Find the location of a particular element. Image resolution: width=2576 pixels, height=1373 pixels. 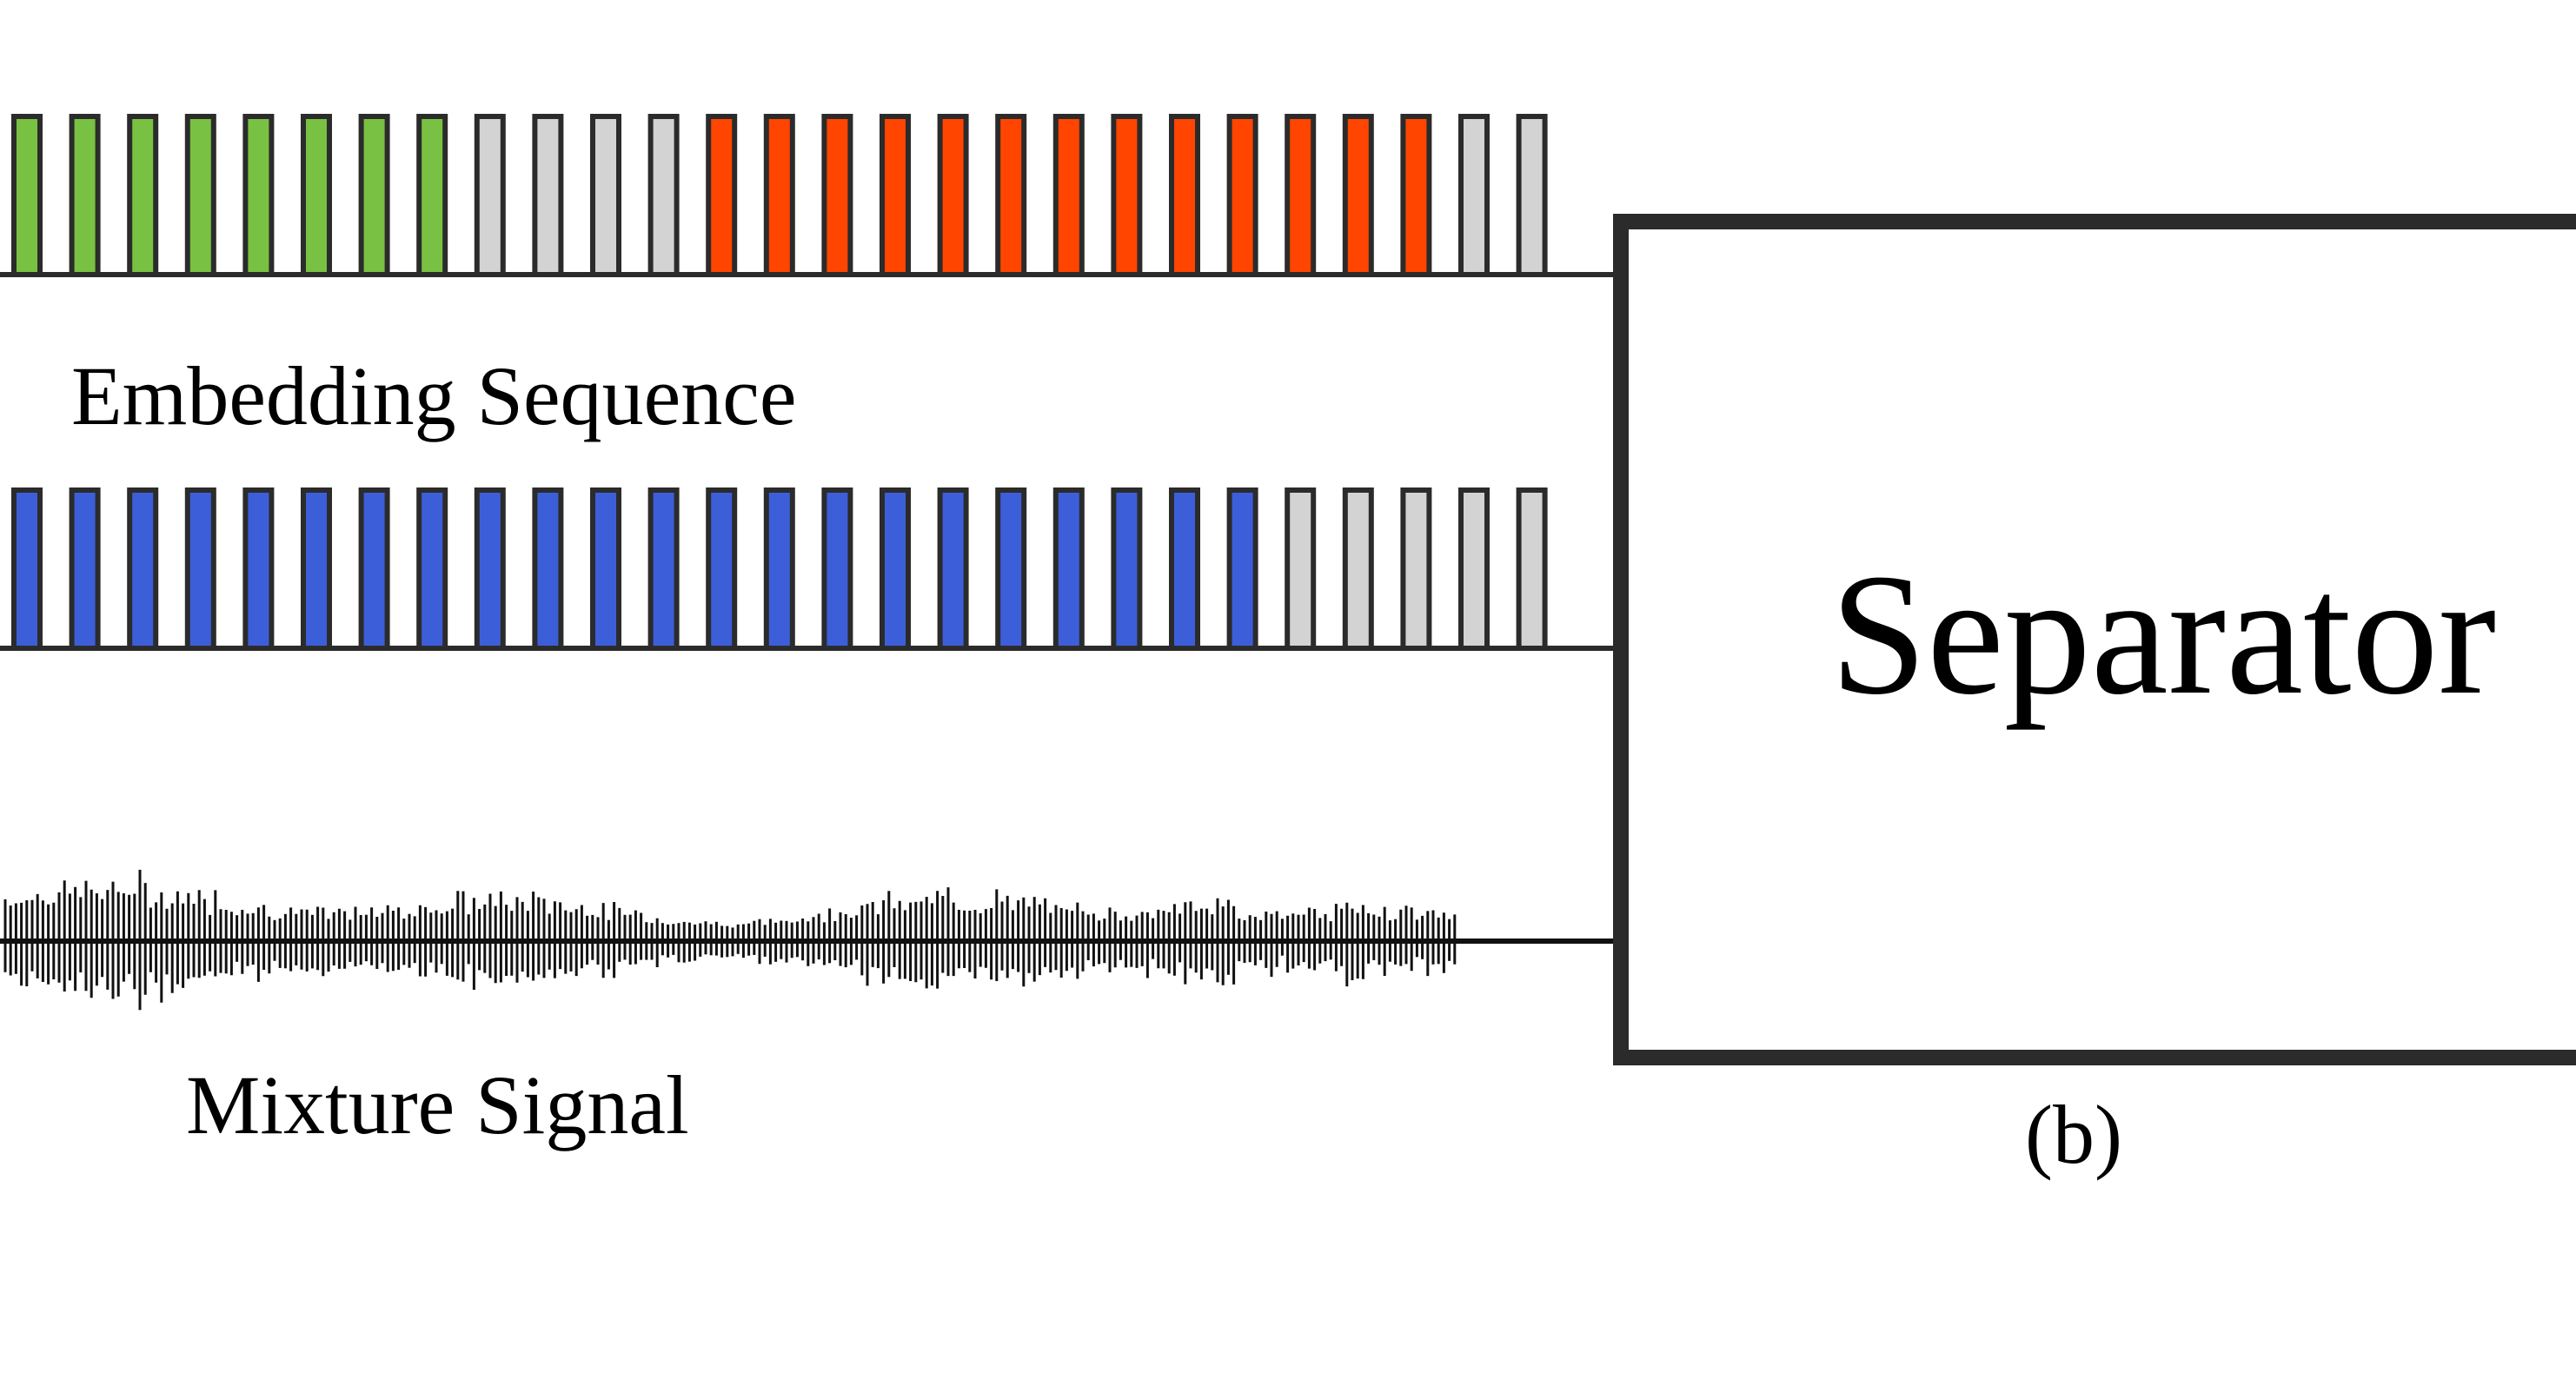

embedding-row-bottom is located at coordinates (779, 569).